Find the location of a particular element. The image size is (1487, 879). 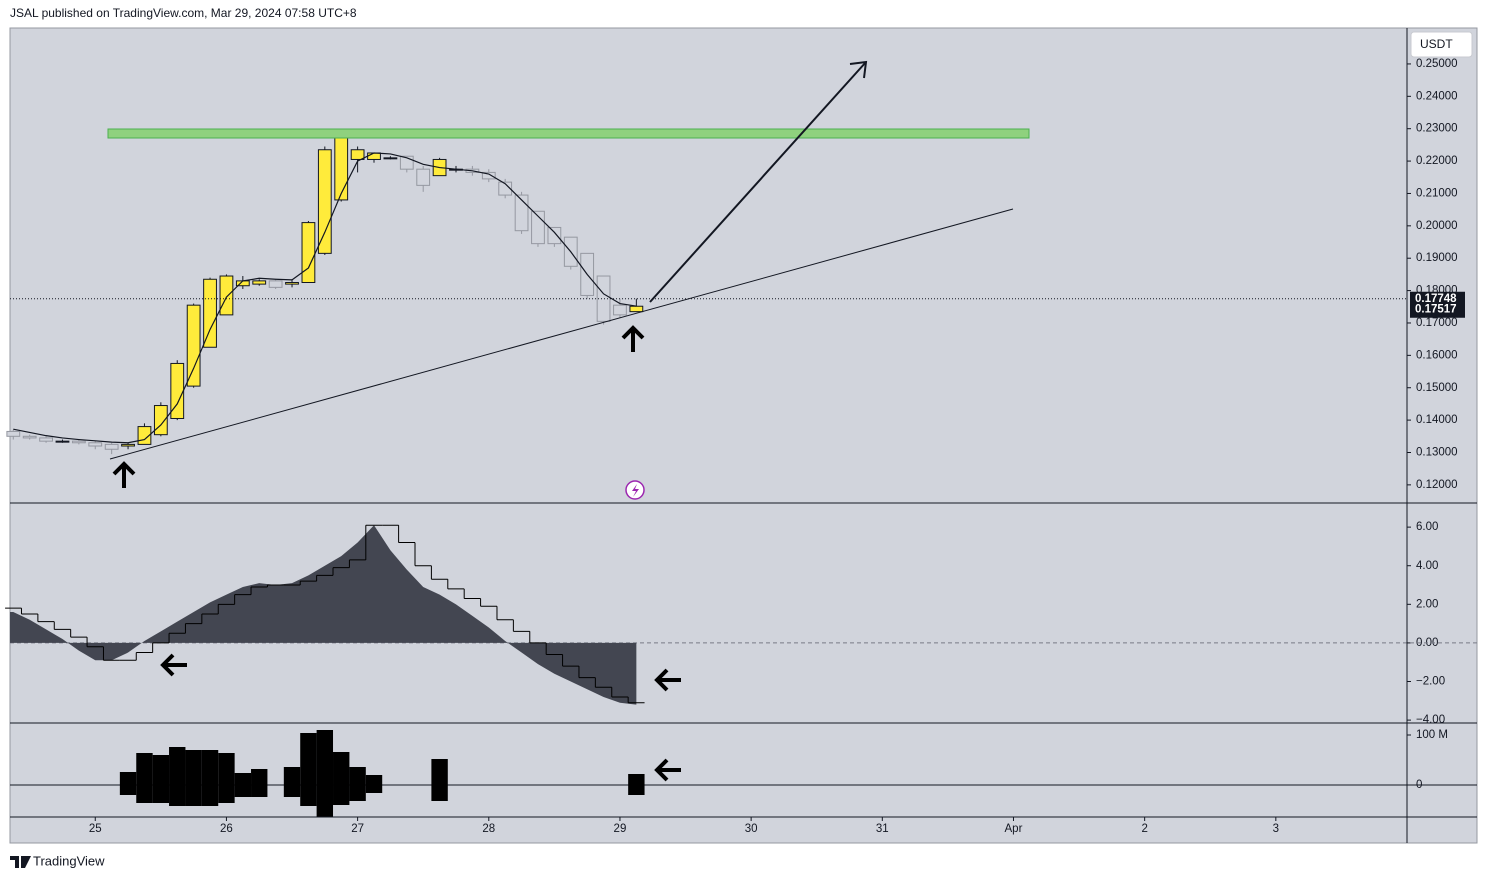

y-tick-label: 0.13000 is located at coordinates (1437, 453).